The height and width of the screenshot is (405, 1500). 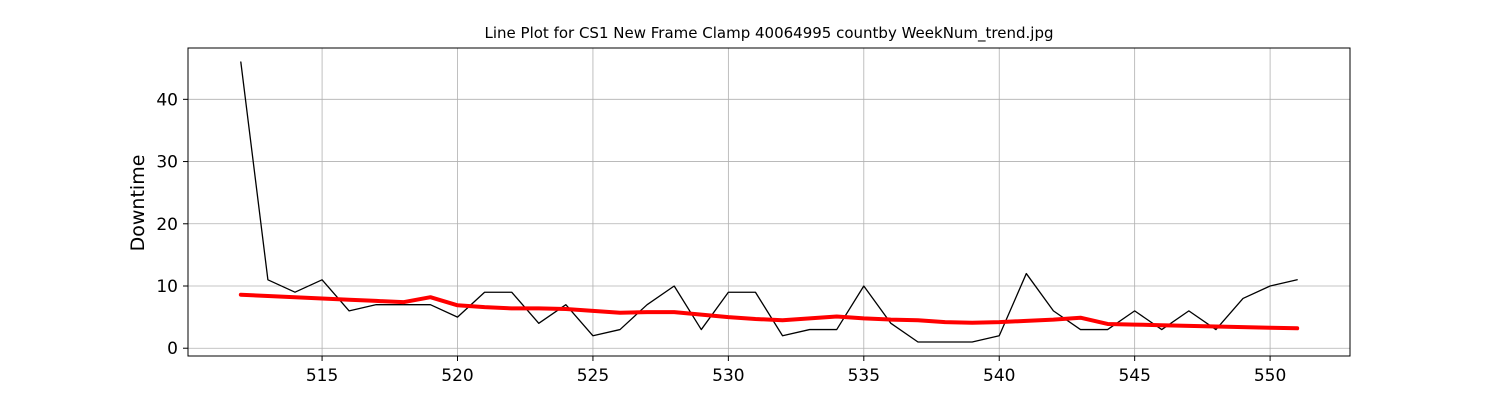 I want to click on series-line-trend, so click(x=769, y=311).